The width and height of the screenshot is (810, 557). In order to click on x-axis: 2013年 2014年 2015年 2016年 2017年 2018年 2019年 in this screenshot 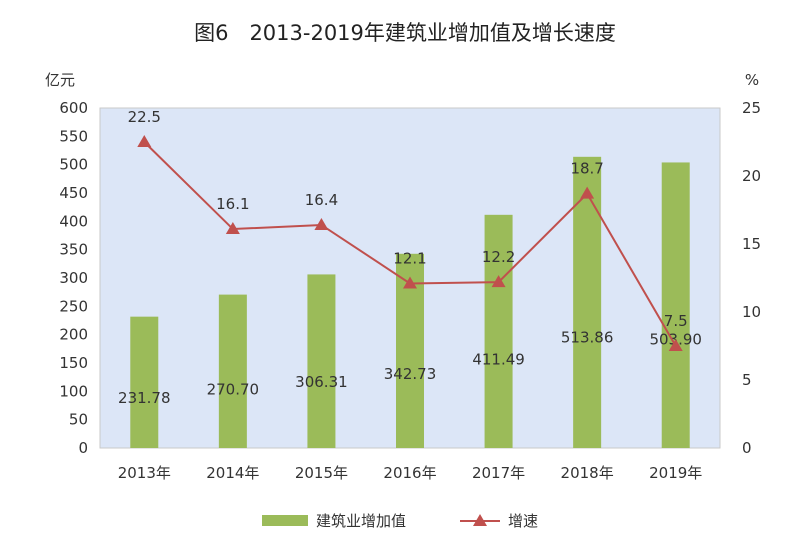, I will do `click(410, 473)`.